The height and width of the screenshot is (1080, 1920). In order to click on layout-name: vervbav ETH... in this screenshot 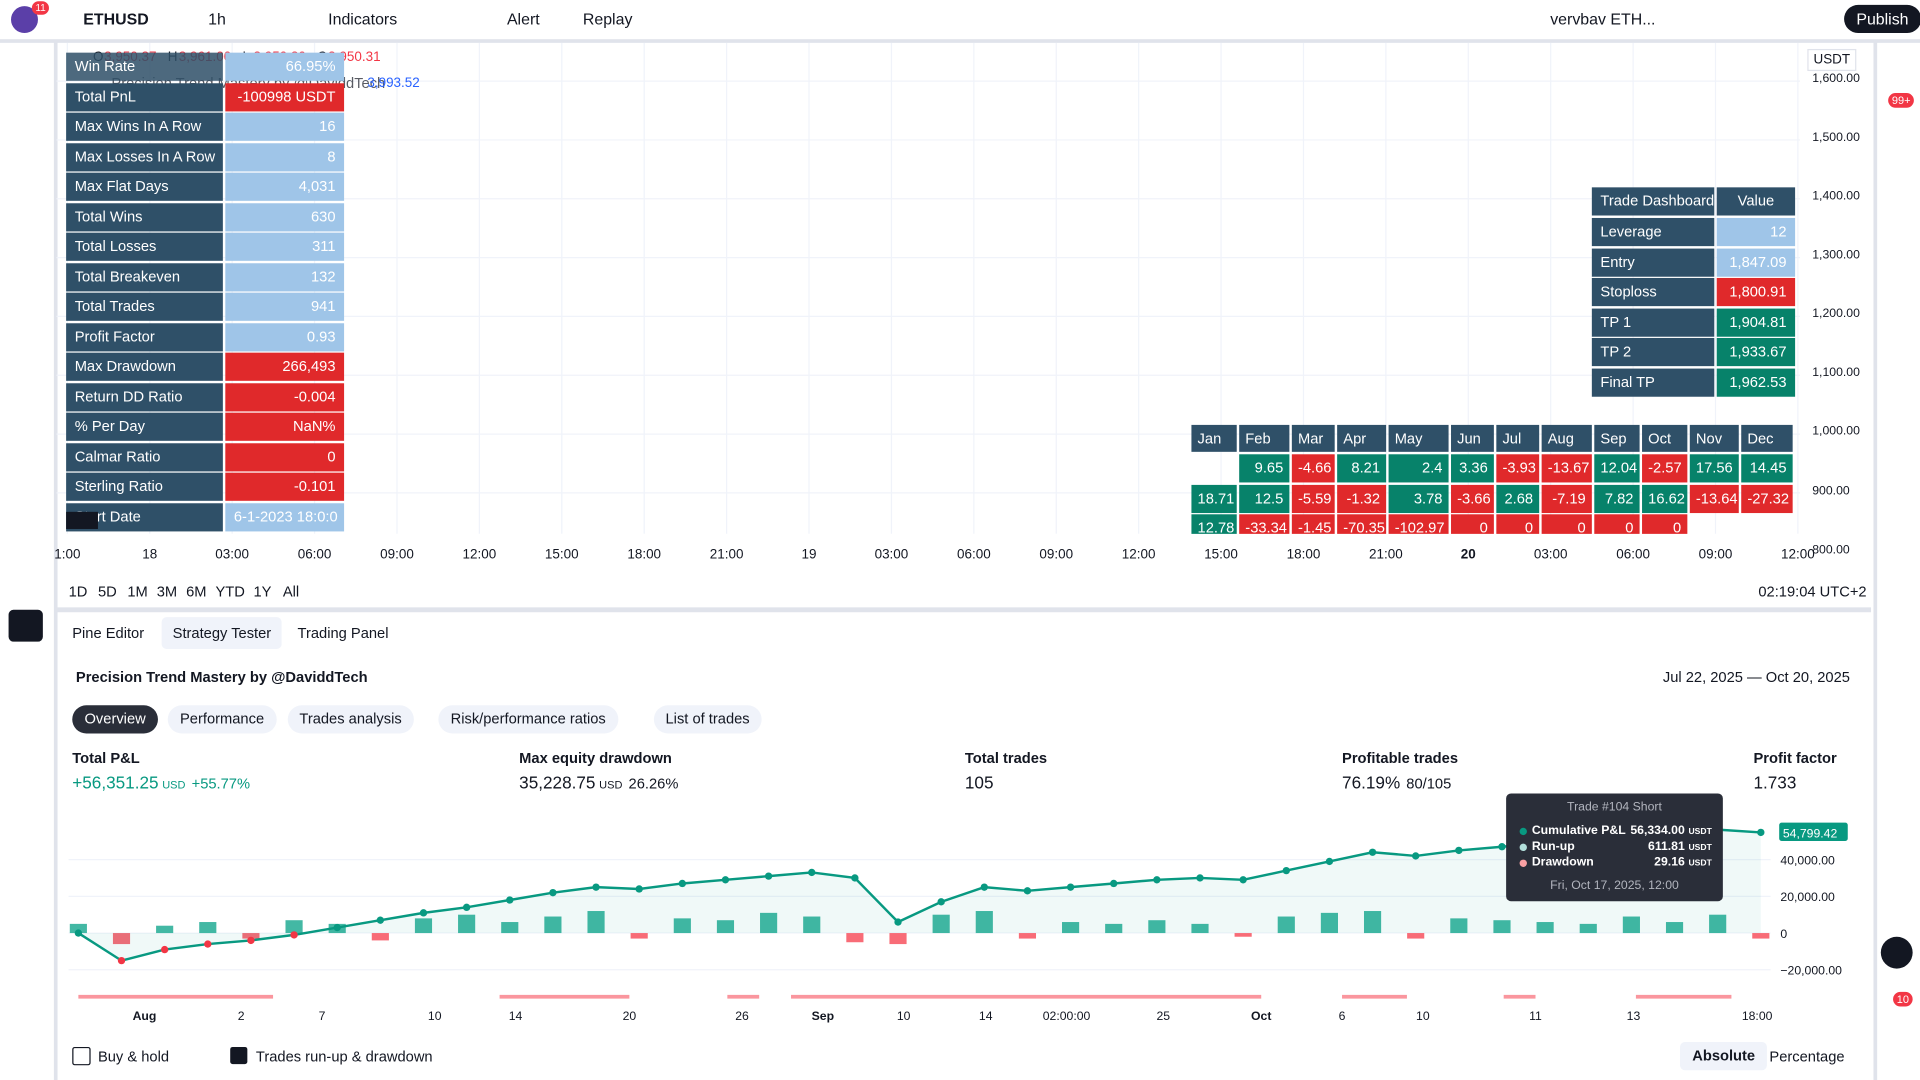, I will do `click(1603, 19)`.